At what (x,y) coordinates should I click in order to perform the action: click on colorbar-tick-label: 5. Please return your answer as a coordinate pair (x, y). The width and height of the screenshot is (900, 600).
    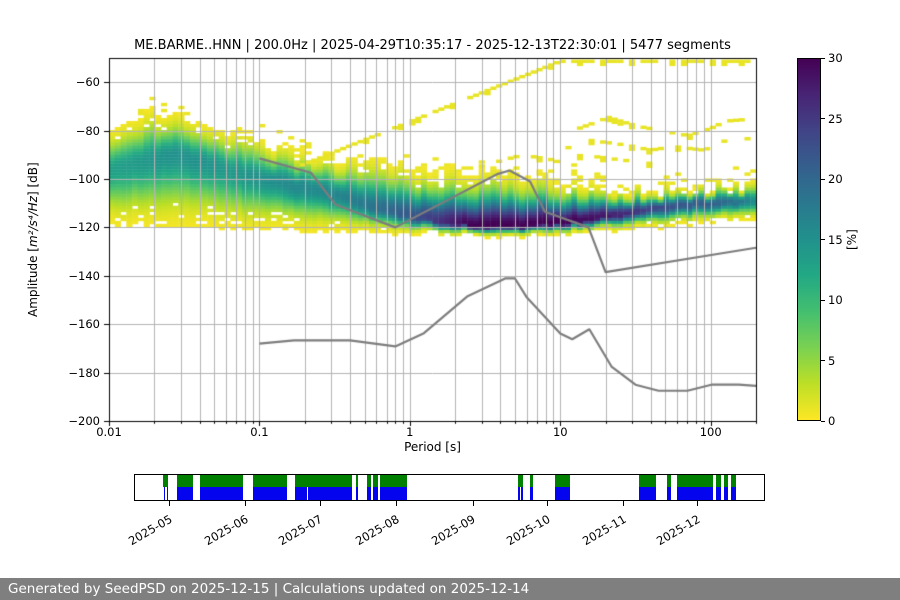
    Looking at the image, I should click on (832, 360).